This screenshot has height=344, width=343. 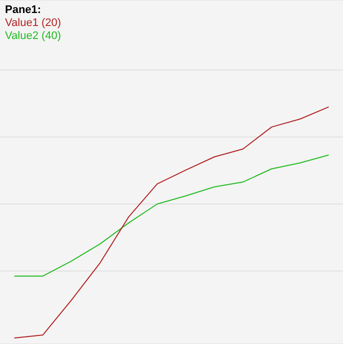 I want to click on legend-title: Pane1:, so click(x=23, y=10).